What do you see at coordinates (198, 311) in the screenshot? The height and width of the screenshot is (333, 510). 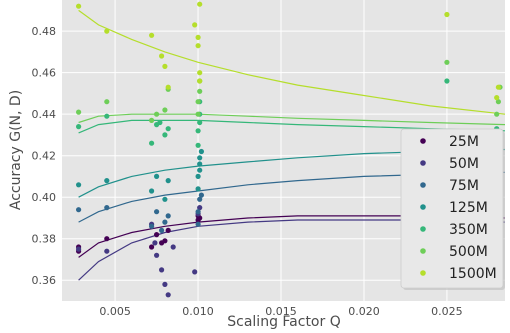 I see `x-tick-label: 0.010` at bounding box center [198, 311].